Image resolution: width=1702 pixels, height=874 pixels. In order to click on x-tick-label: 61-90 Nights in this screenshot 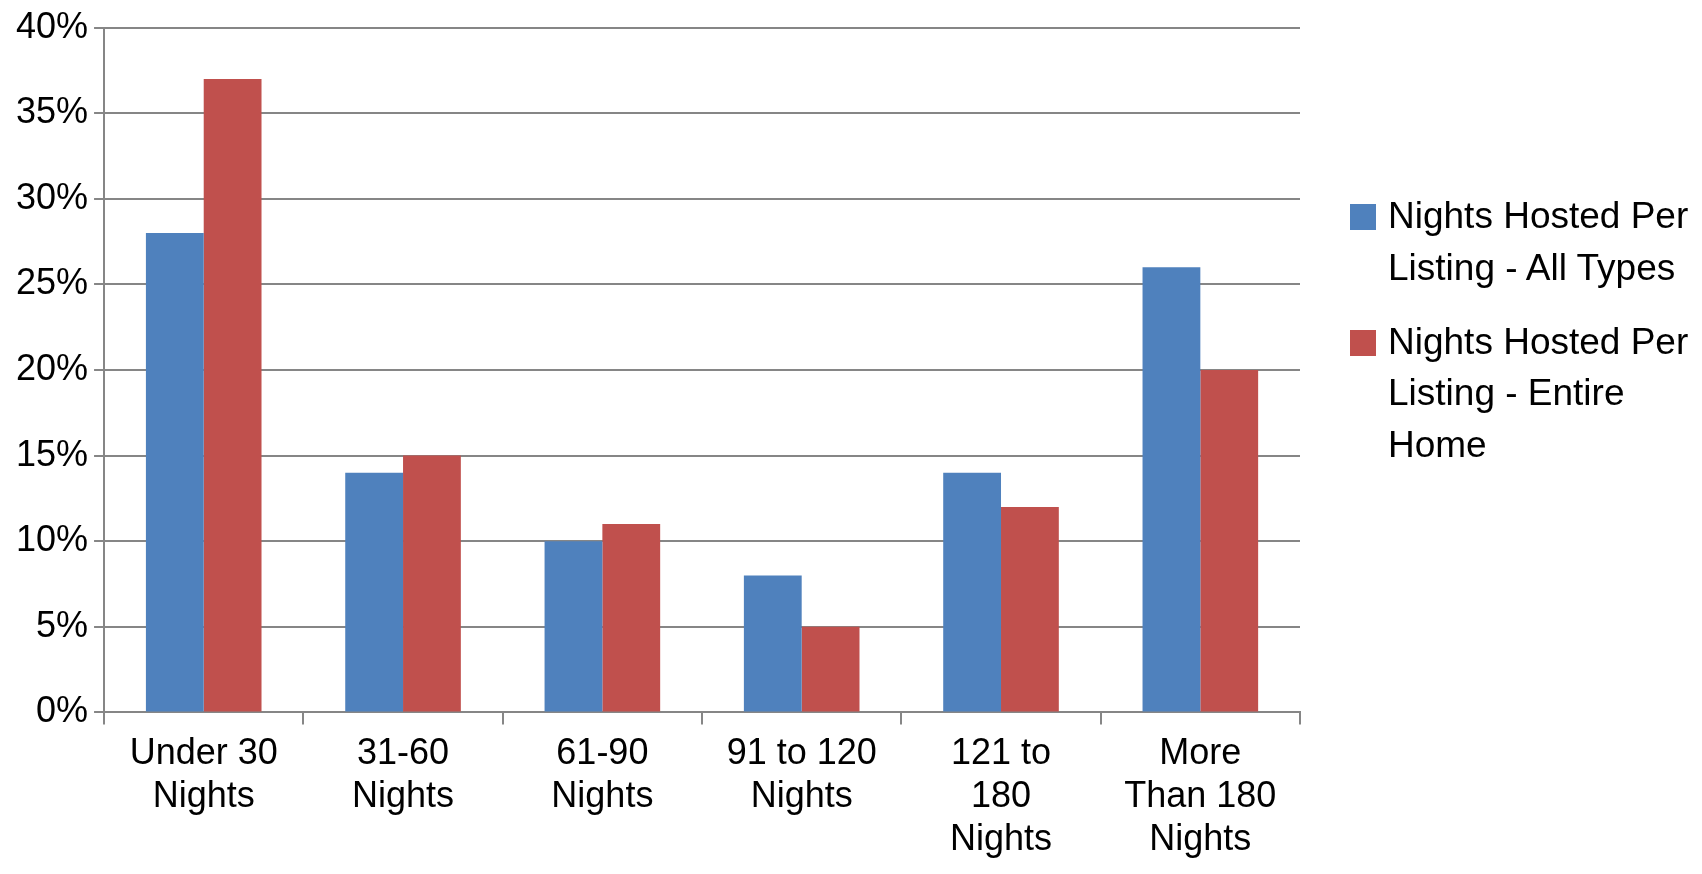, I will do `click(602, 773)`.